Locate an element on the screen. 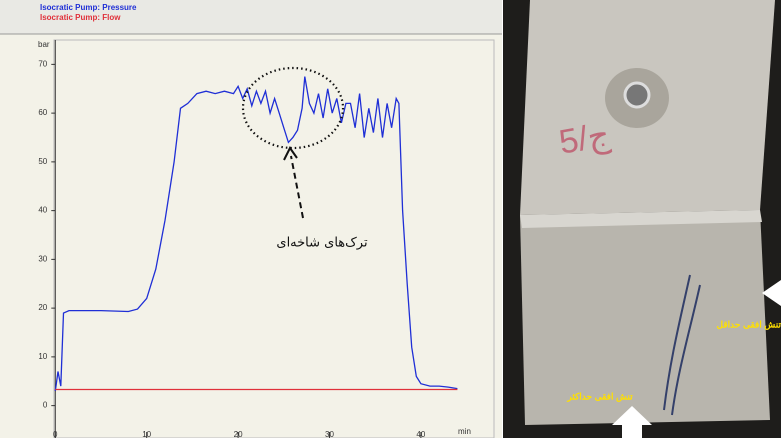 The width and height of the screenshot is (781, 438). label-max: تنش افقی حداکثر is located at coordinates (599, 396).